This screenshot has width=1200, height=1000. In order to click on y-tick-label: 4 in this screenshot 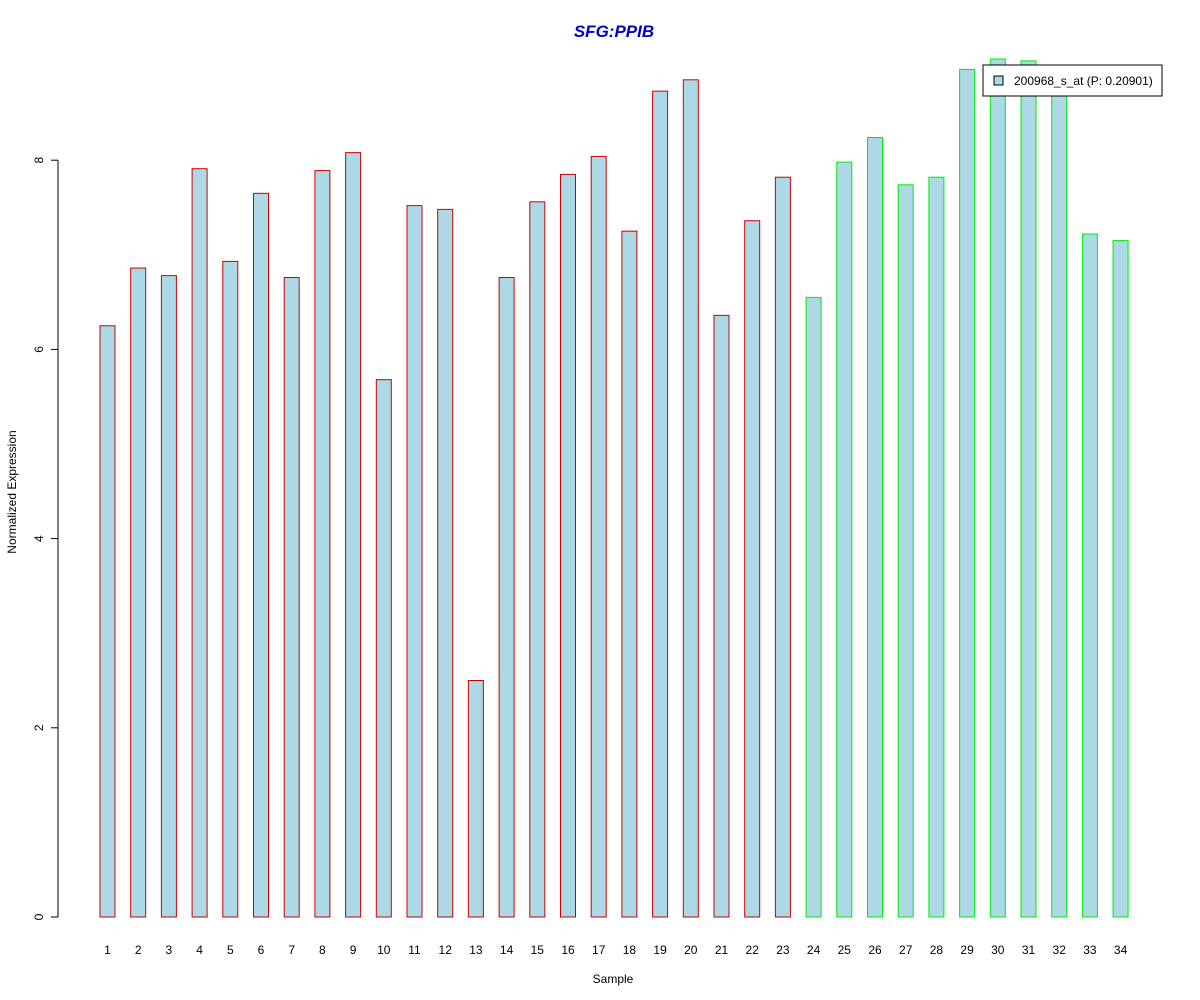, I will do `click(39, 538)`.